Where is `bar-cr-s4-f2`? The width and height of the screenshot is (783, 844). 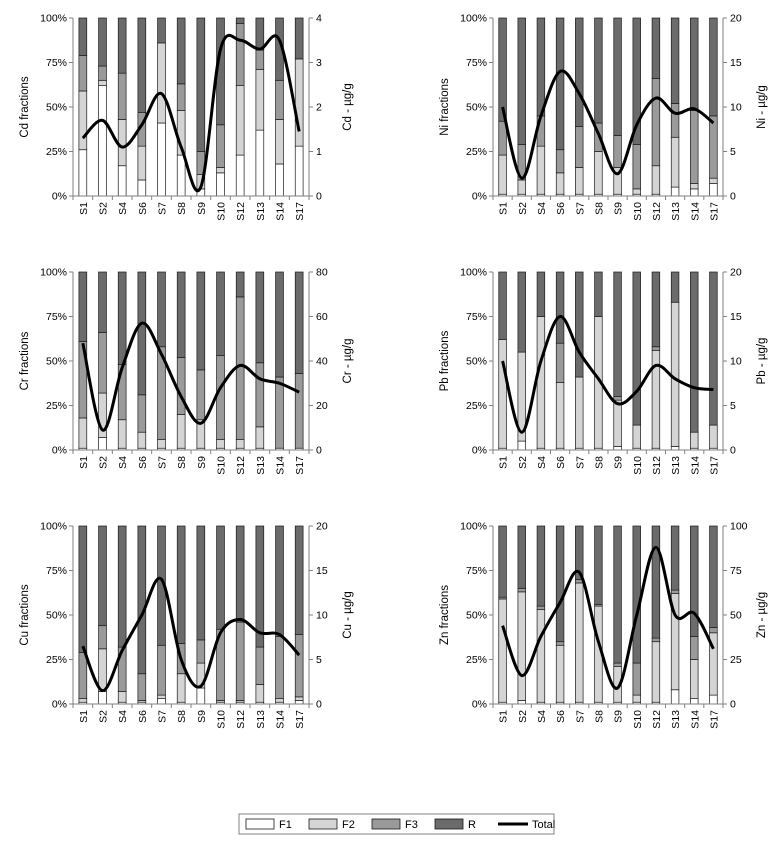 bar-cr-s4-f2 is located at coordinates (122, 434).